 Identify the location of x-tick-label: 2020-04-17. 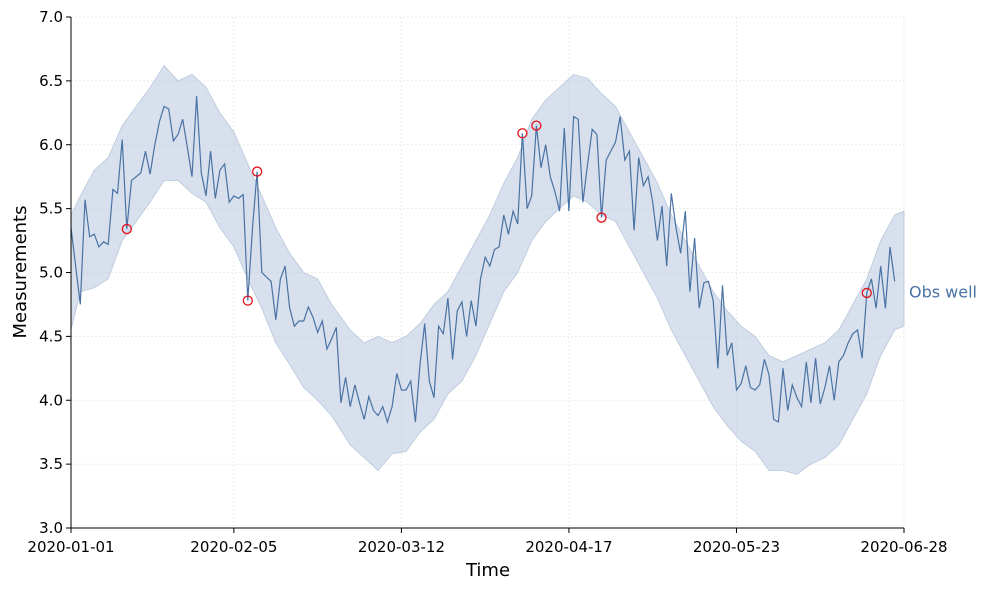
(568, 547).